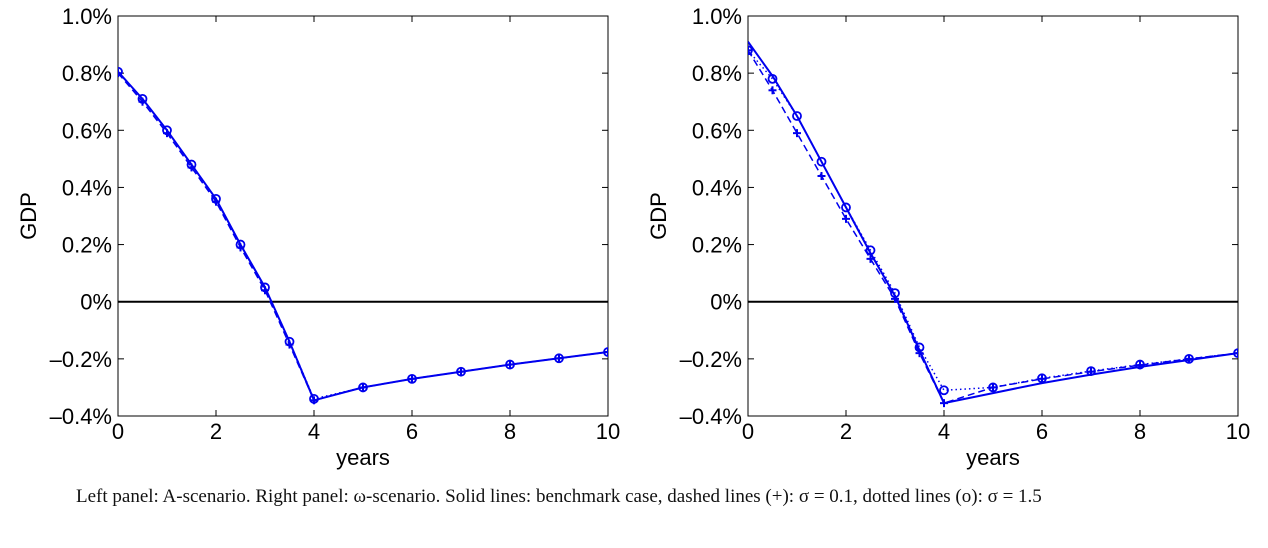 Image resolution: width=1268 pixels, height=548 pixels. What do you see at coordinates (717, 16) in the screenshot?
I see `panel-right-ytick-label: 1.0%` at bounding box center [717, 16].